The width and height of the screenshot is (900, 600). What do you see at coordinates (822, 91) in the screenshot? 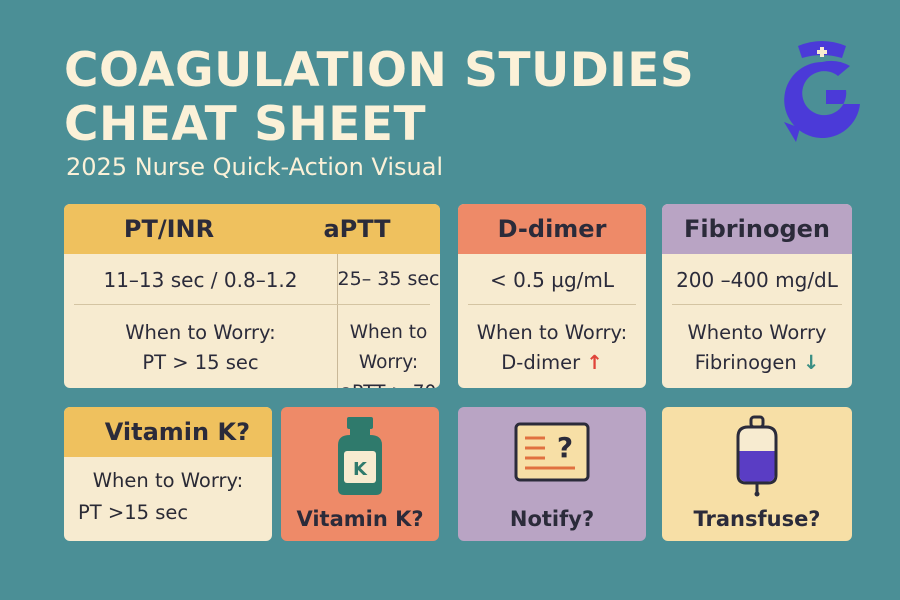
I see `nurse-cap-g-logo` at bounding box center [822, 91].